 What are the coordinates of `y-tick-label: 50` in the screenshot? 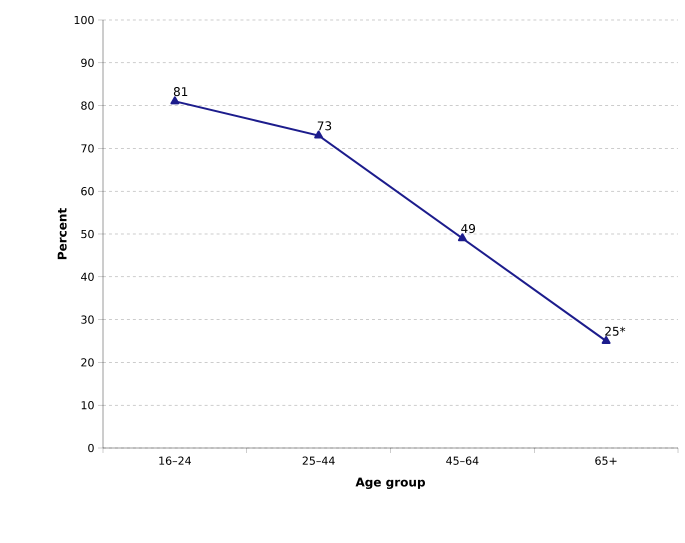 It's located at (87, 234).